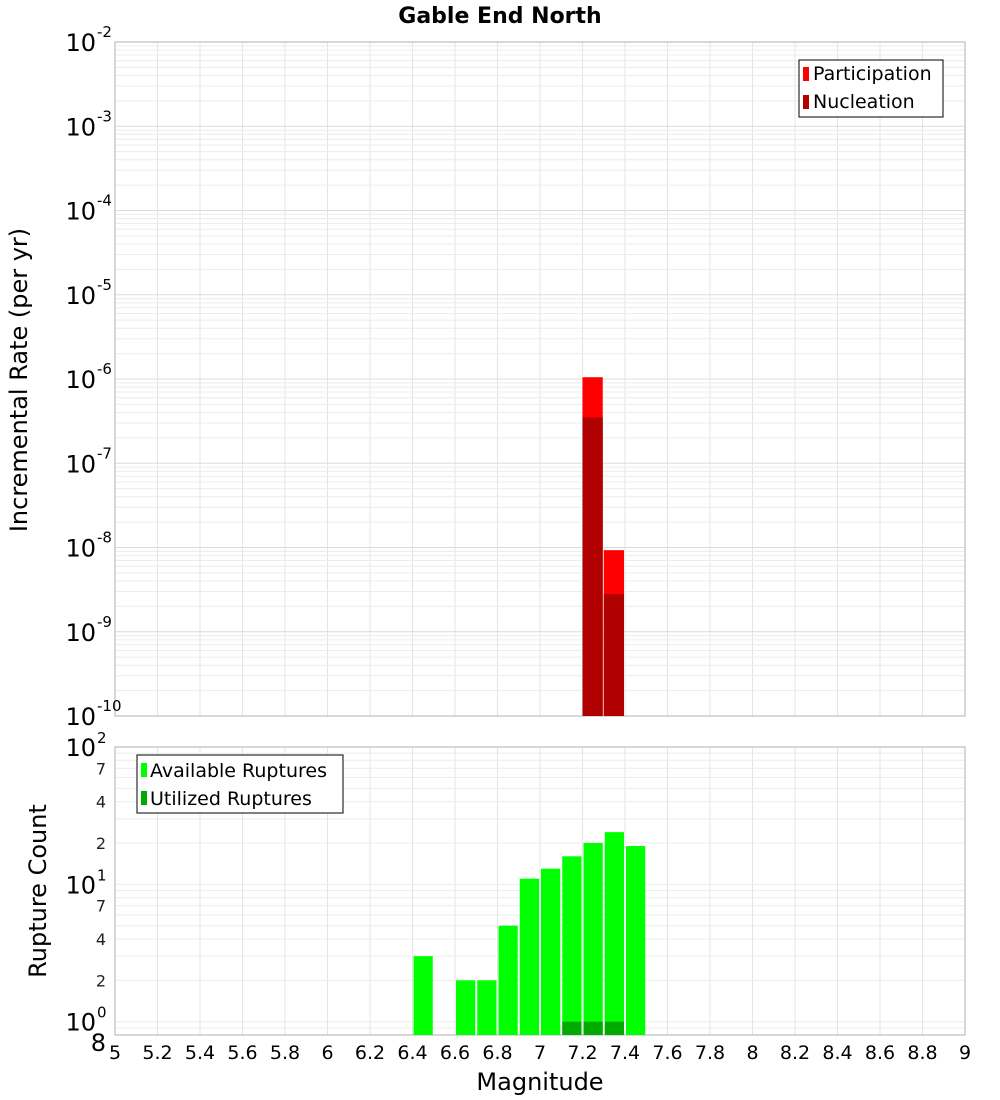 The image size is (1000, 1100). I want to click on top-y-tick-exponent: -2, so click(104, 32).